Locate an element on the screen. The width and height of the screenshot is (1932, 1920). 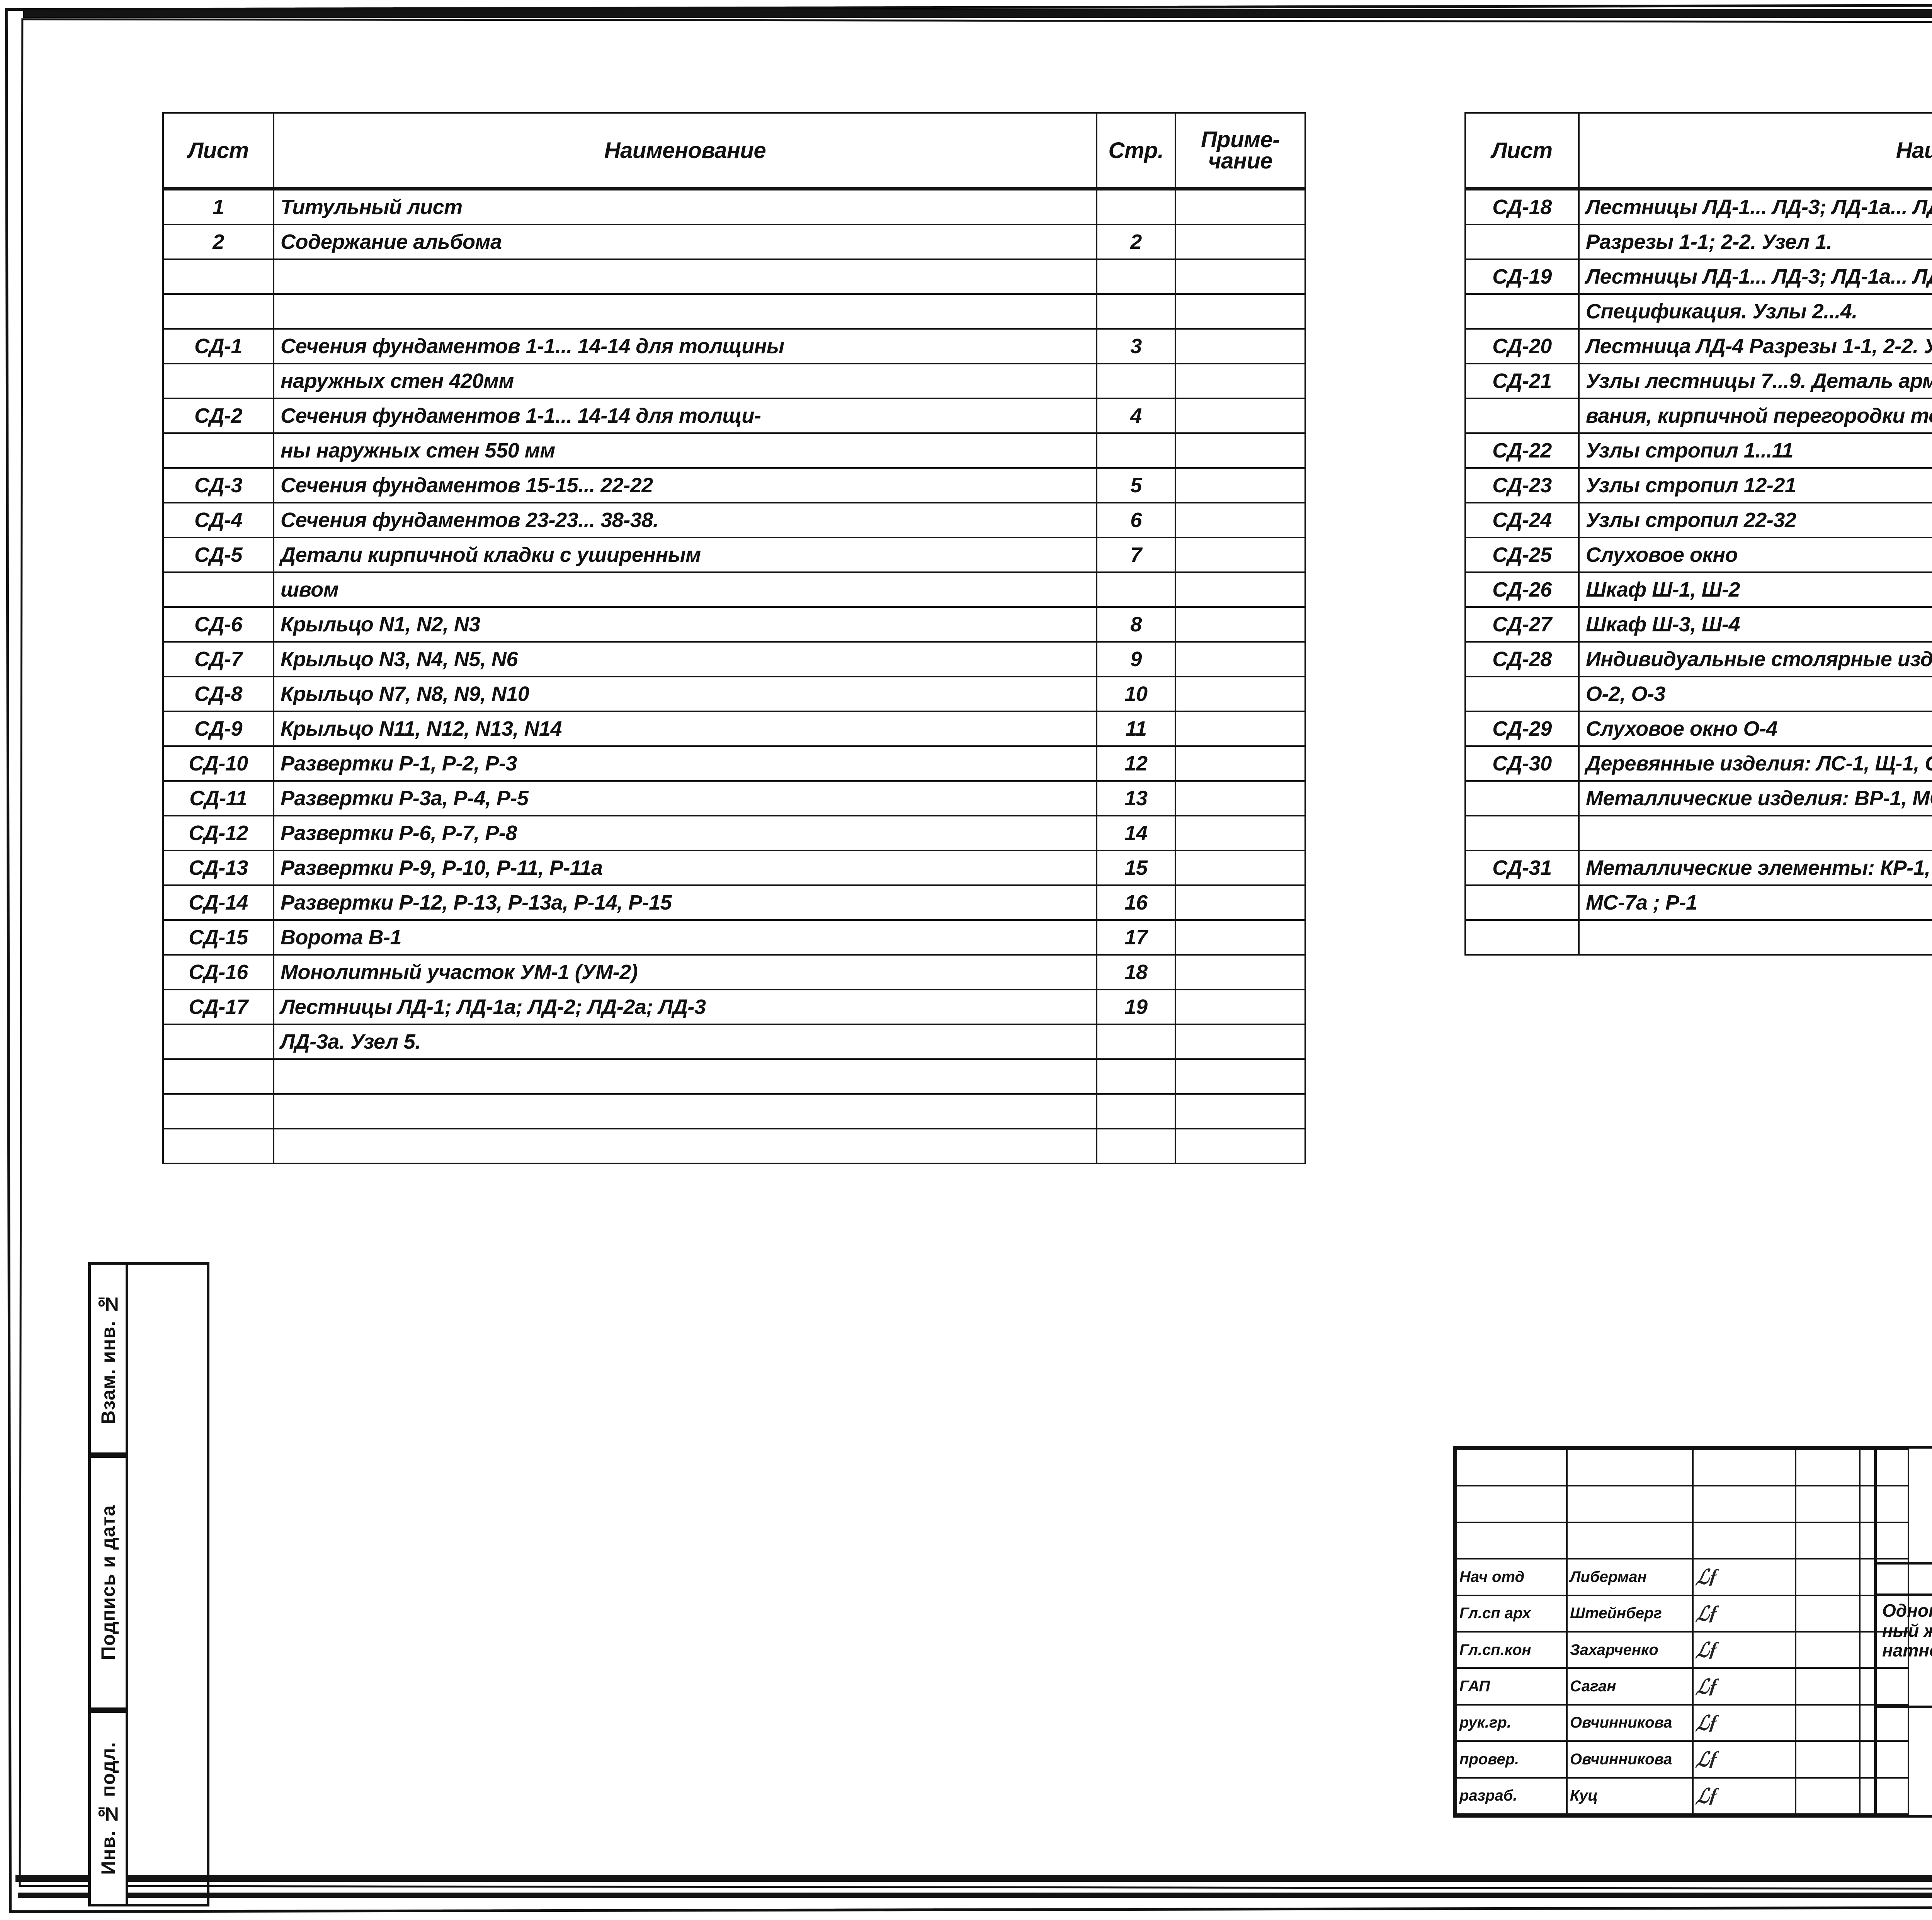
object-name-line2: ный жилой дом с 4 ком- is located at coordinates (1907, 1630).